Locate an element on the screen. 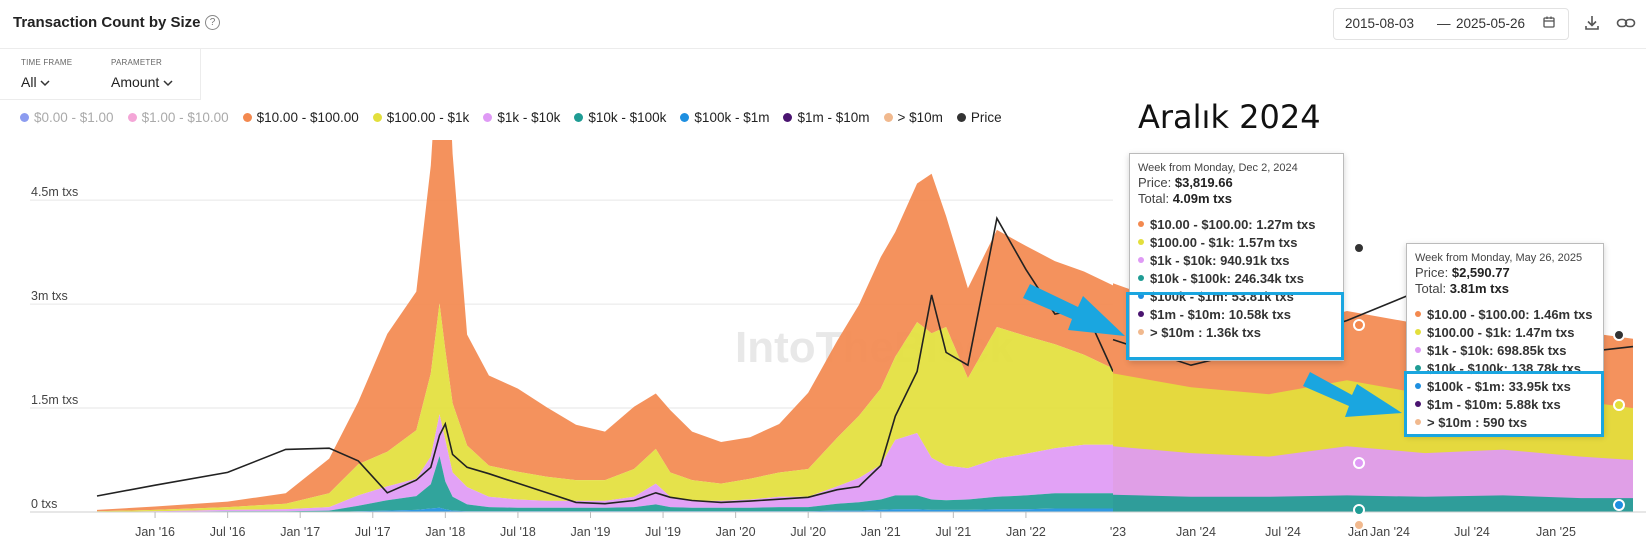  x-tick-label: Jan '22 is located at coordinates (1026, 532).